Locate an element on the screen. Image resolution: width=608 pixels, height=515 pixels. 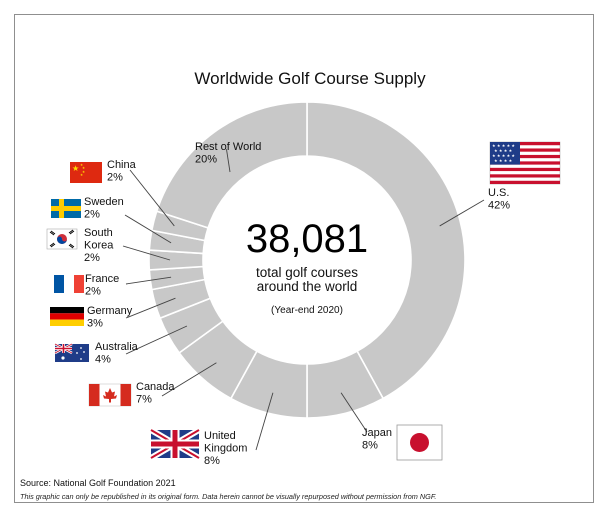
slice-name: United is located at coordinates (220, 436).